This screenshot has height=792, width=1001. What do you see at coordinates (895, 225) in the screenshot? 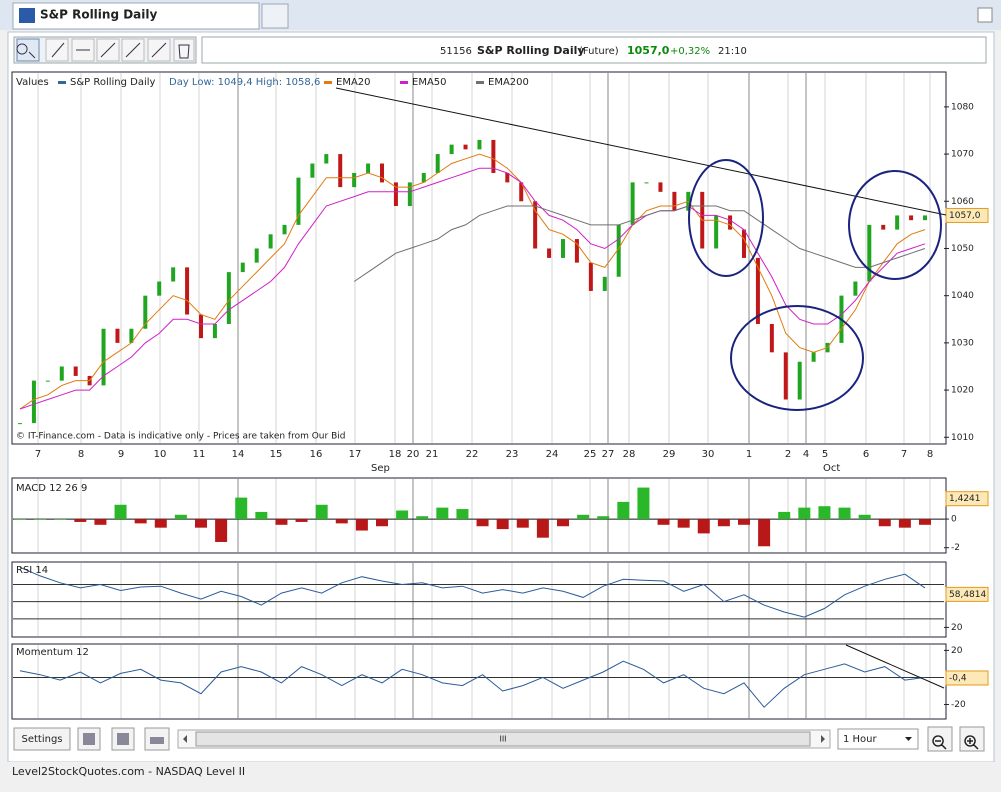
I see `circle-annotation` at bounding box center [895, 225].